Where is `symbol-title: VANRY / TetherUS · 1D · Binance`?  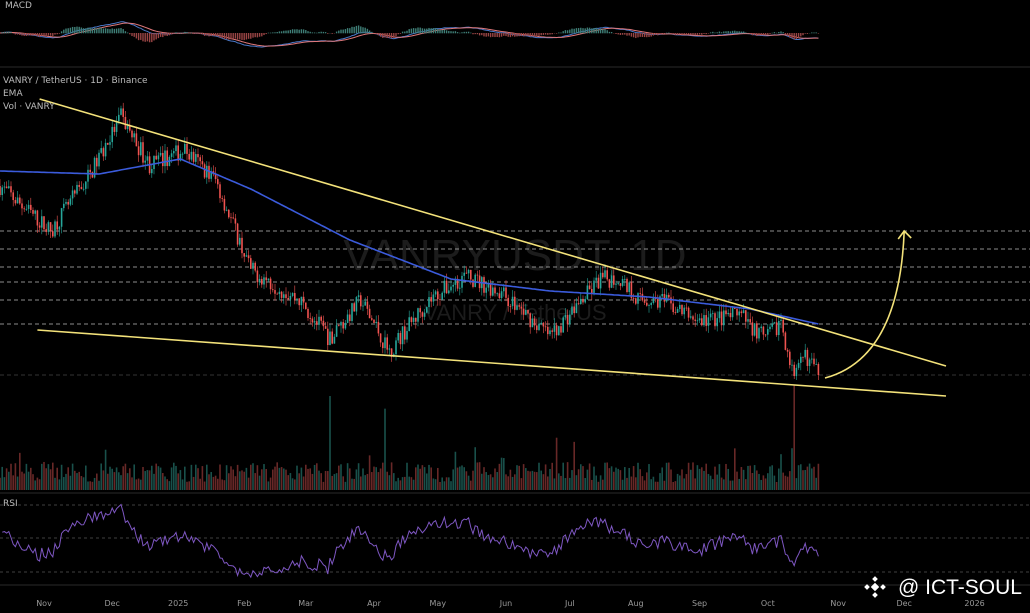
symbol-title: VANRY / TetherUS · 1D · Binance is located at coordinates (75, 81).